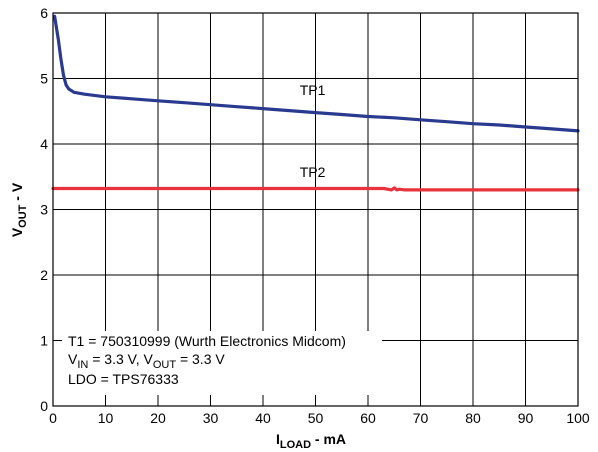 The image size is (598, 452). What do you see at coordinates (44, 13) in the screenshot?
I see `y-tick-label: 6` at bounding box center [44, 13].